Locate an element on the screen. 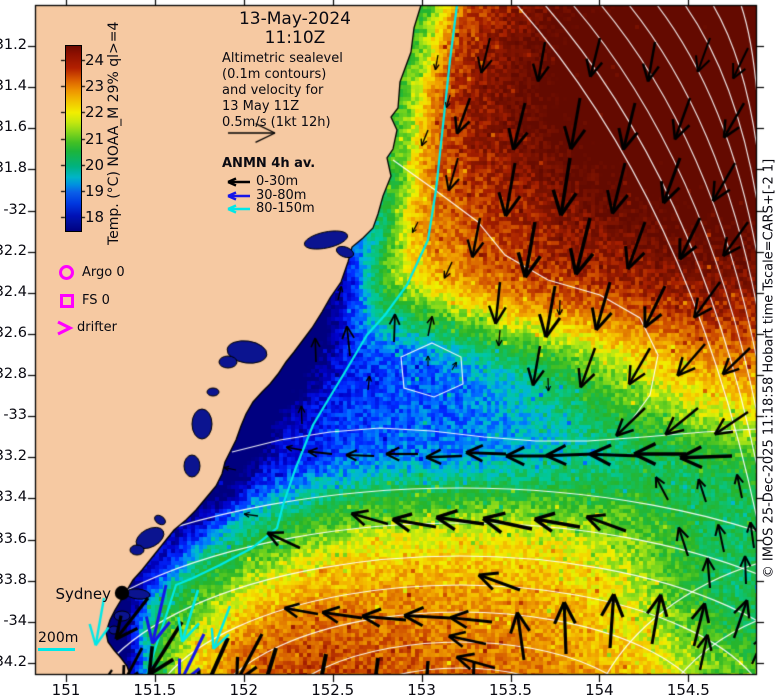  colorbar is located at coordinates (73, 138).